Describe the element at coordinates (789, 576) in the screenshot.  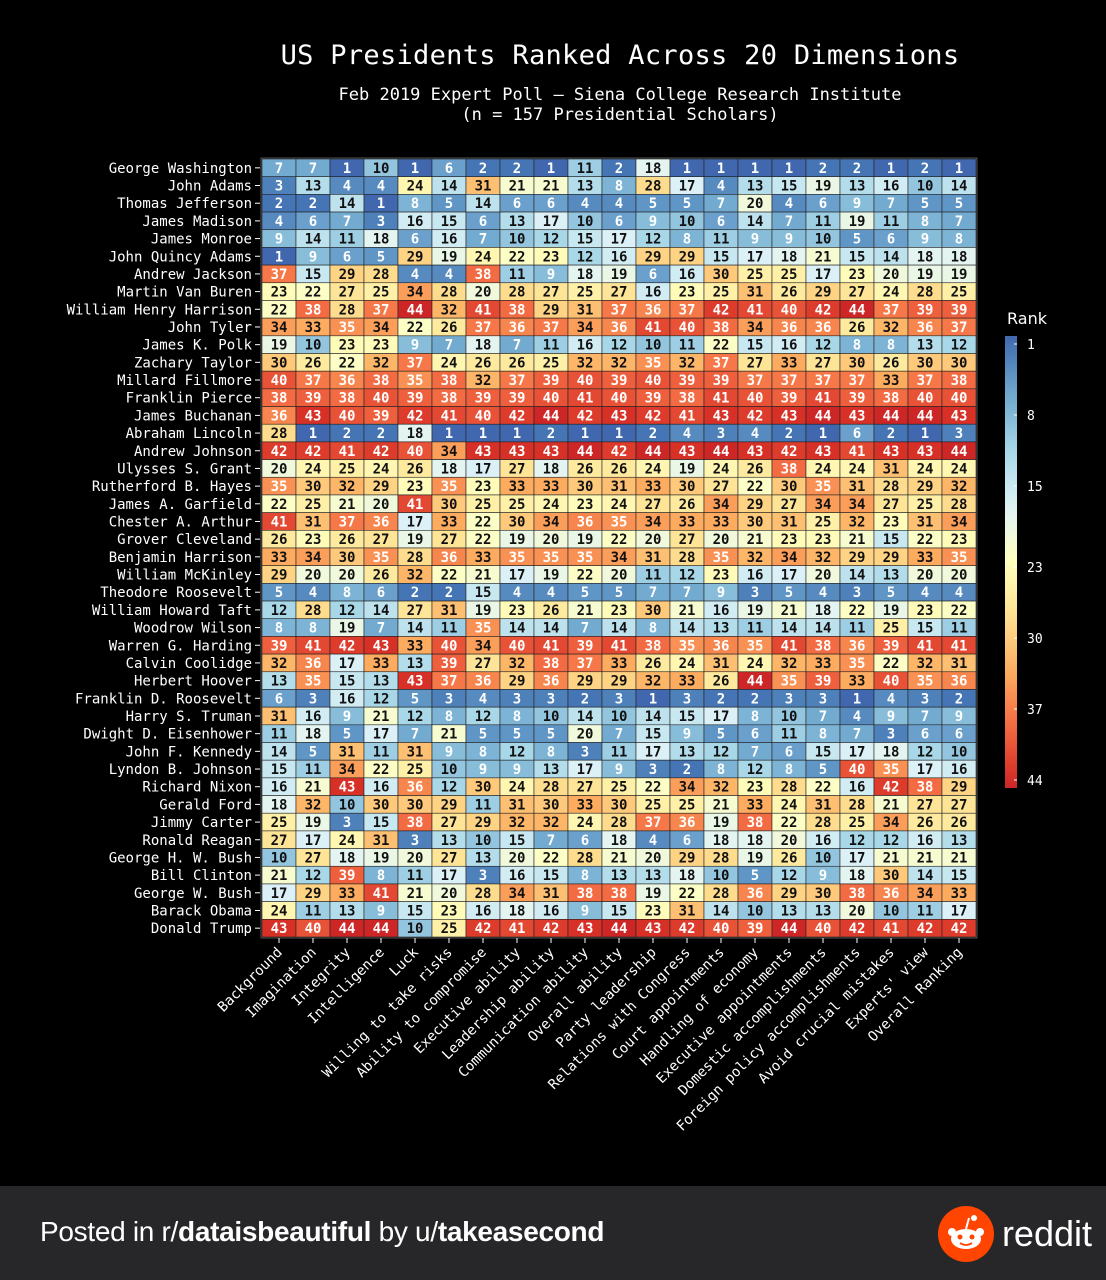
I see `cell-value: 17` at that location.